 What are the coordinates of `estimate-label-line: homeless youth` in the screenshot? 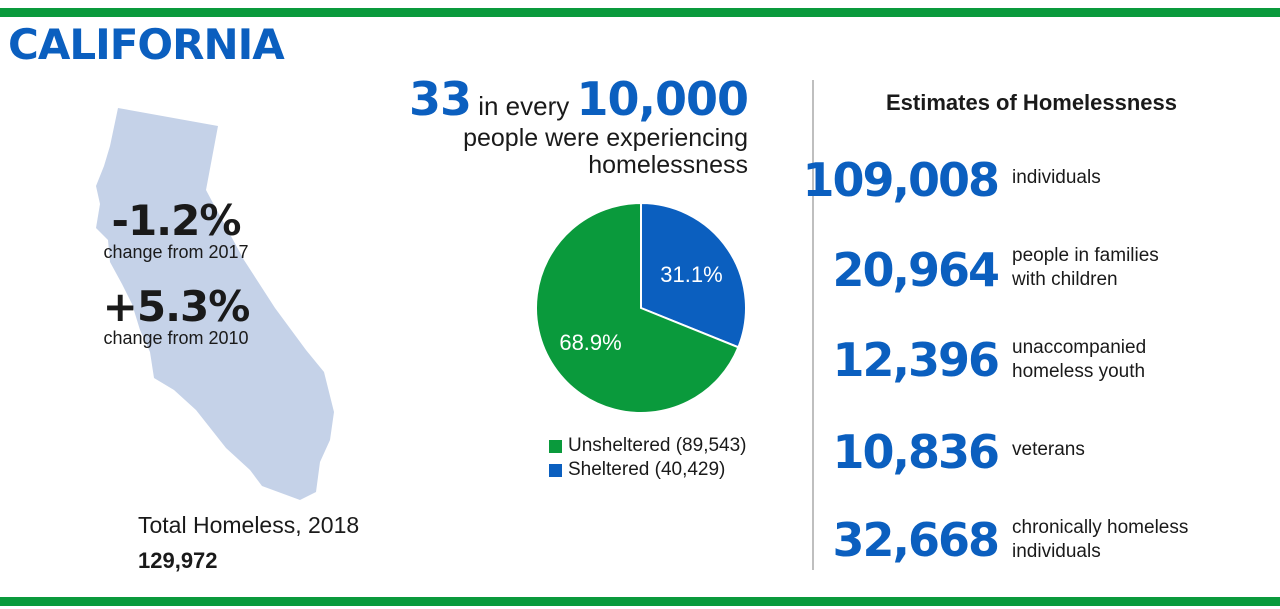 It's located at (1079, 371).